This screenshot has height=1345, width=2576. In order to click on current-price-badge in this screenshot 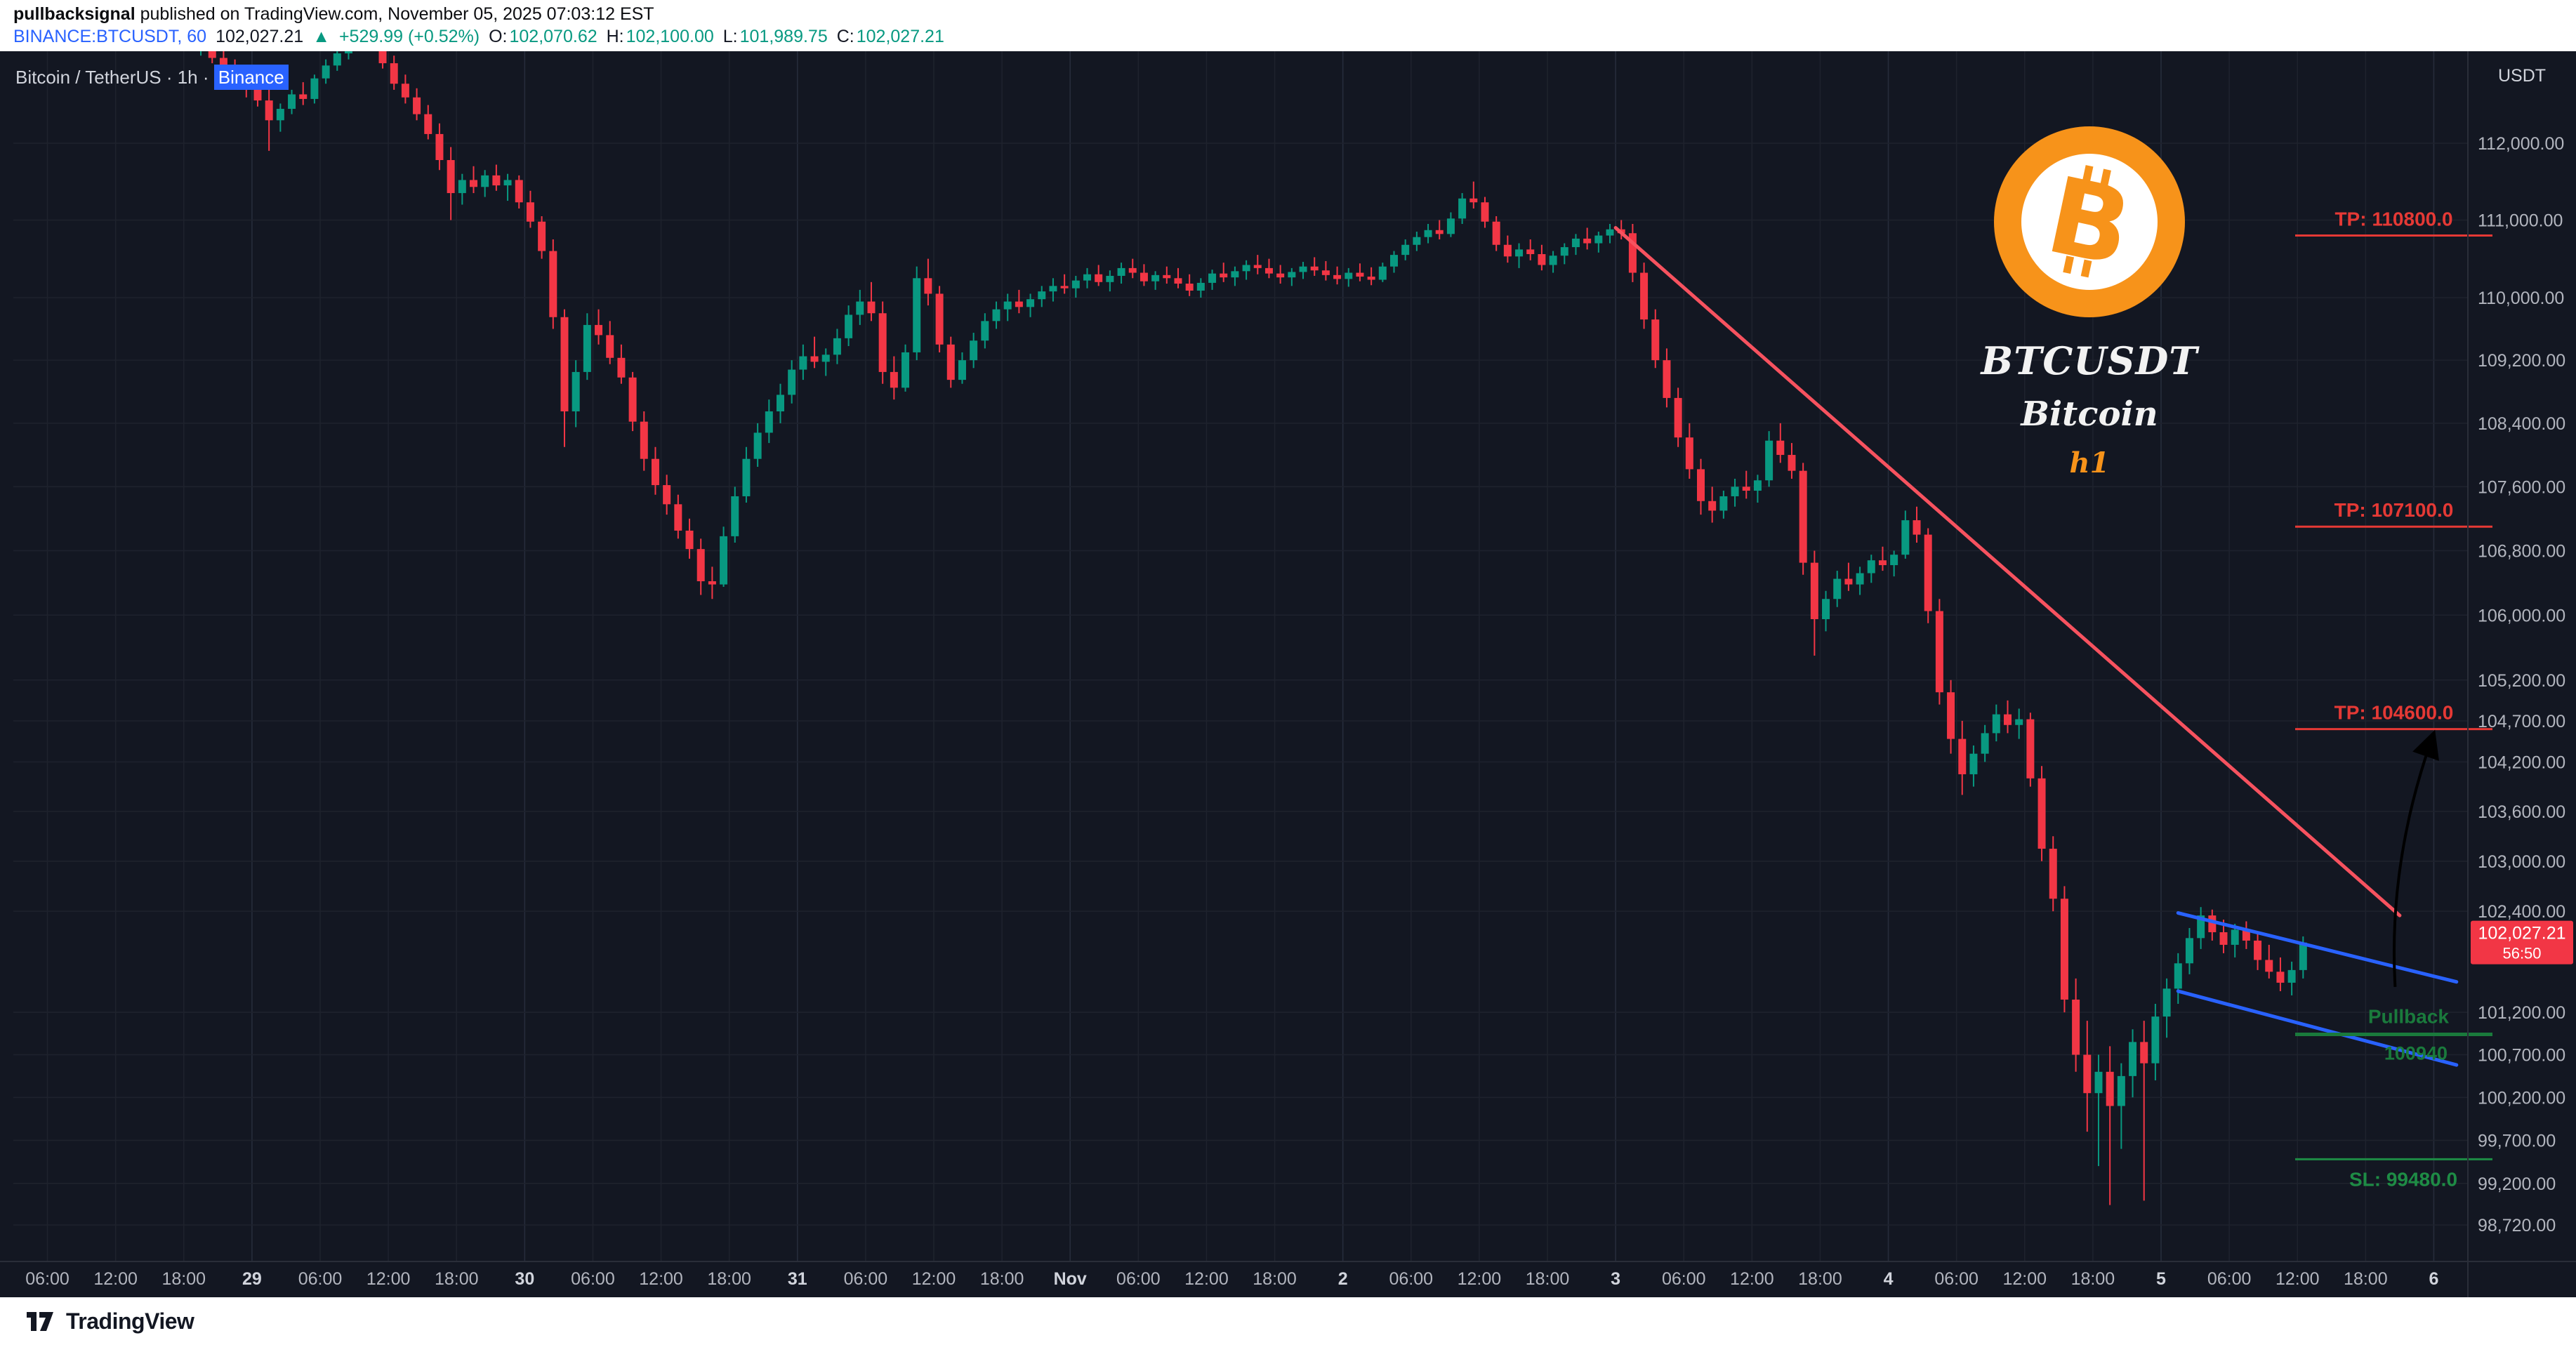, I will do `click(2522, 943)`.